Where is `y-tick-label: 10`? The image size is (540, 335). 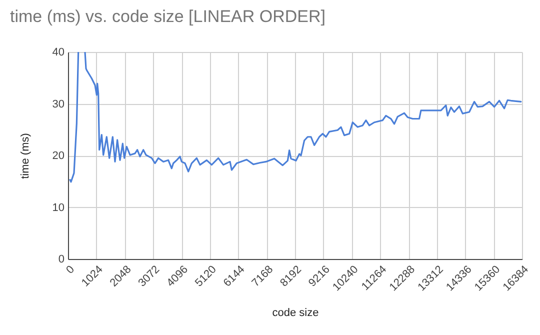 y-tick-label: 10 is located at coordinates (58, 208).